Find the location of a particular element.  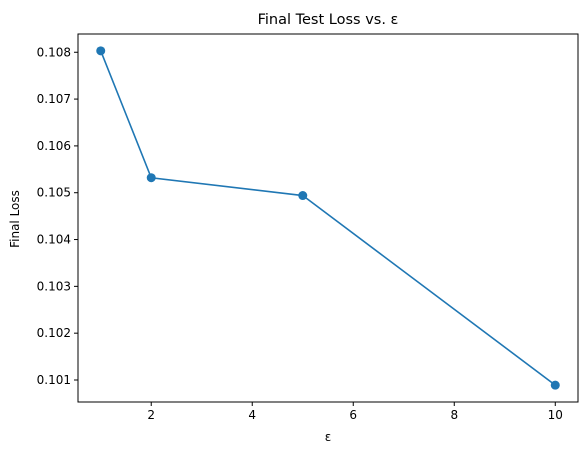

y-axis-label: Final Loss is located at coordinates (15, 219).